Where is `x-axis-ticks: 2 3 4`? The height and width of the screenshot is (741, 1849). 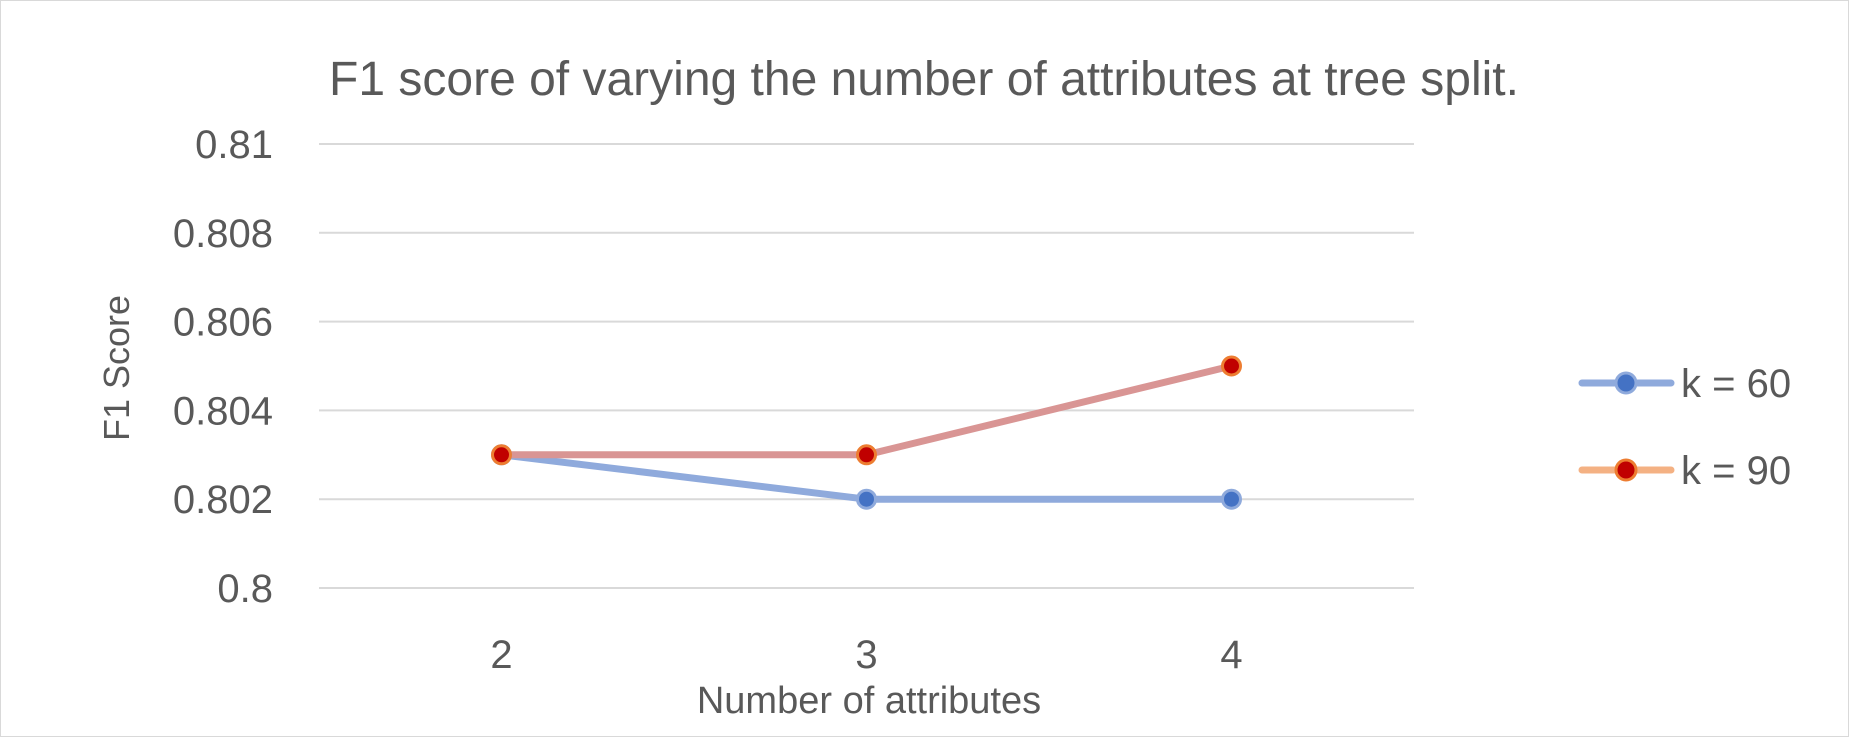 x-axis-ticks: 2 3 4 is located at coordinates (866, 655).